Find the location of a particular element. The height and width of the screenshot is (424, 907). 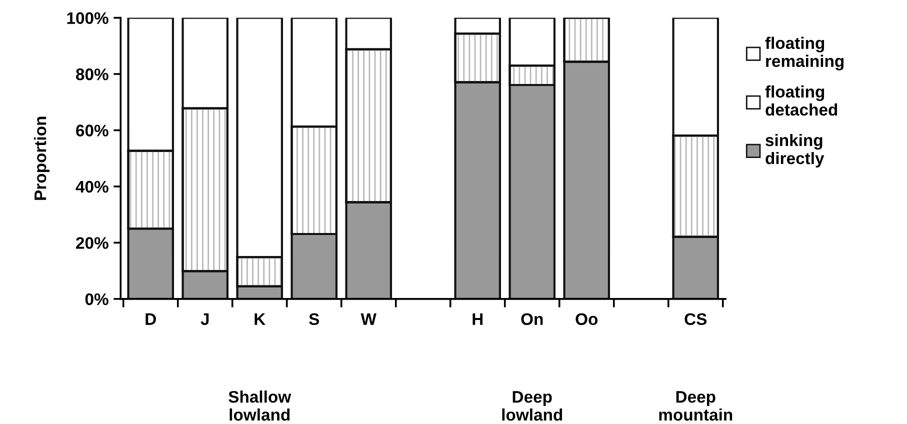

x-tick-label: Oo is located at coordinates (587, 319).